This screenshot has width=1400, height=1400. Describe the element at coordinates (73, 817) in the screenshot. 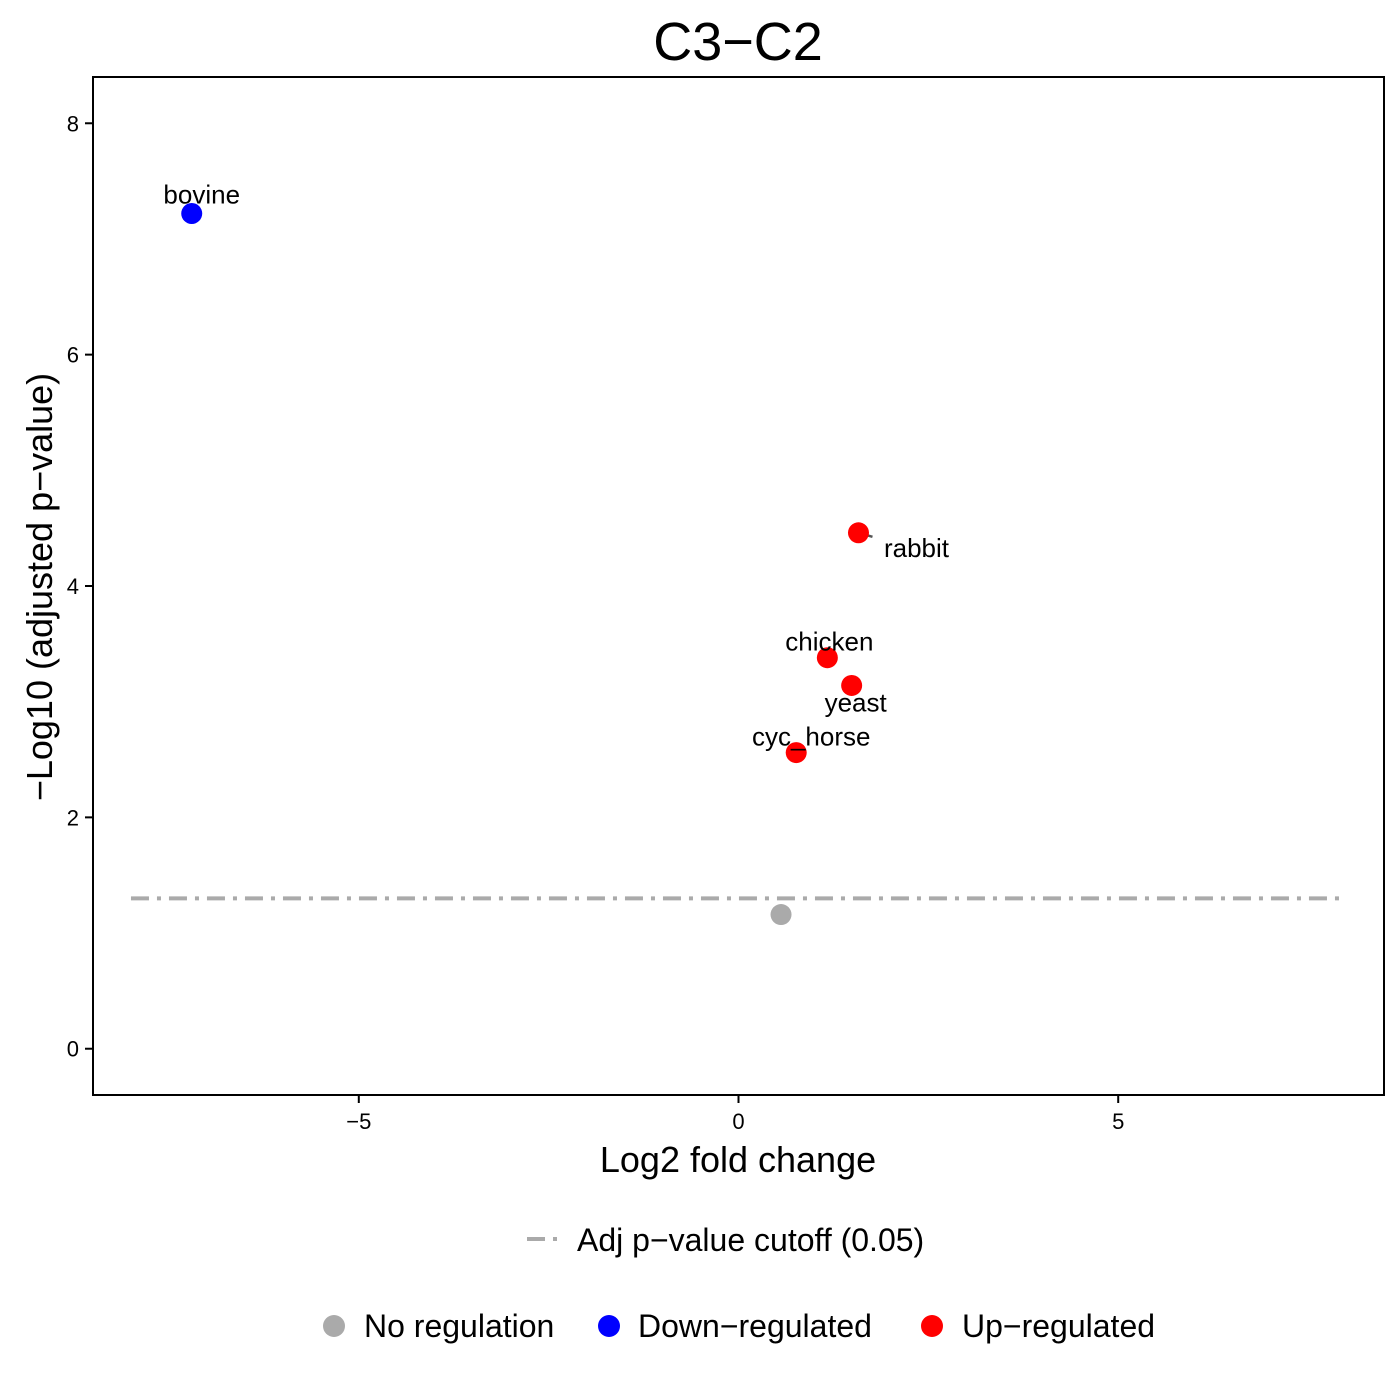

I see `y-tick-label-1: 2` at that location.